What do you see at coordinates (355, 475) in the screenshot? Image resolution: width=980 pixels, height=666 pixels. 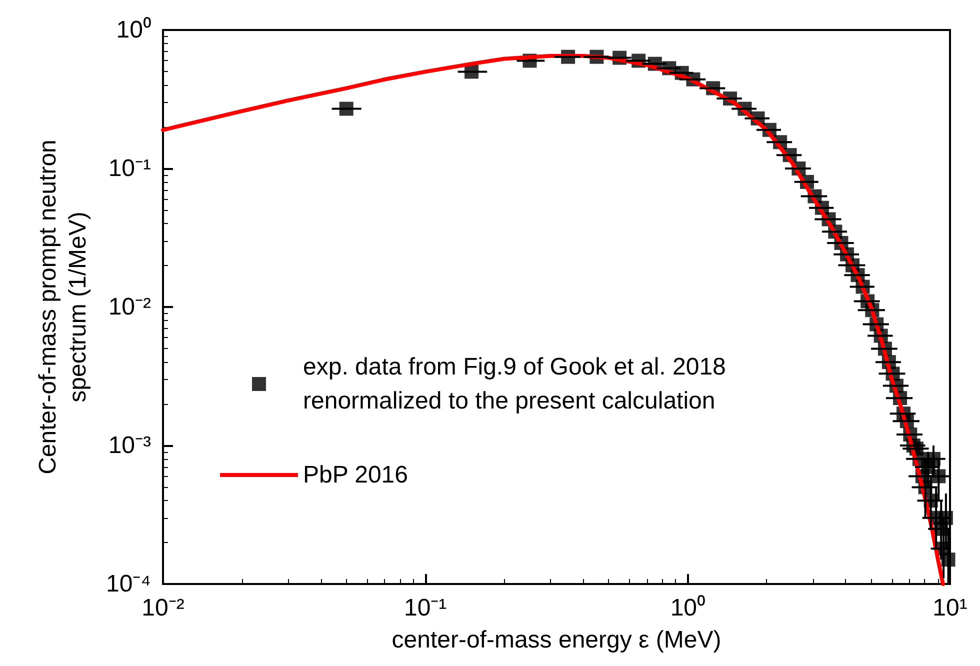 I see `legend-label: PbP 2016` at bounding box center [355, 475].